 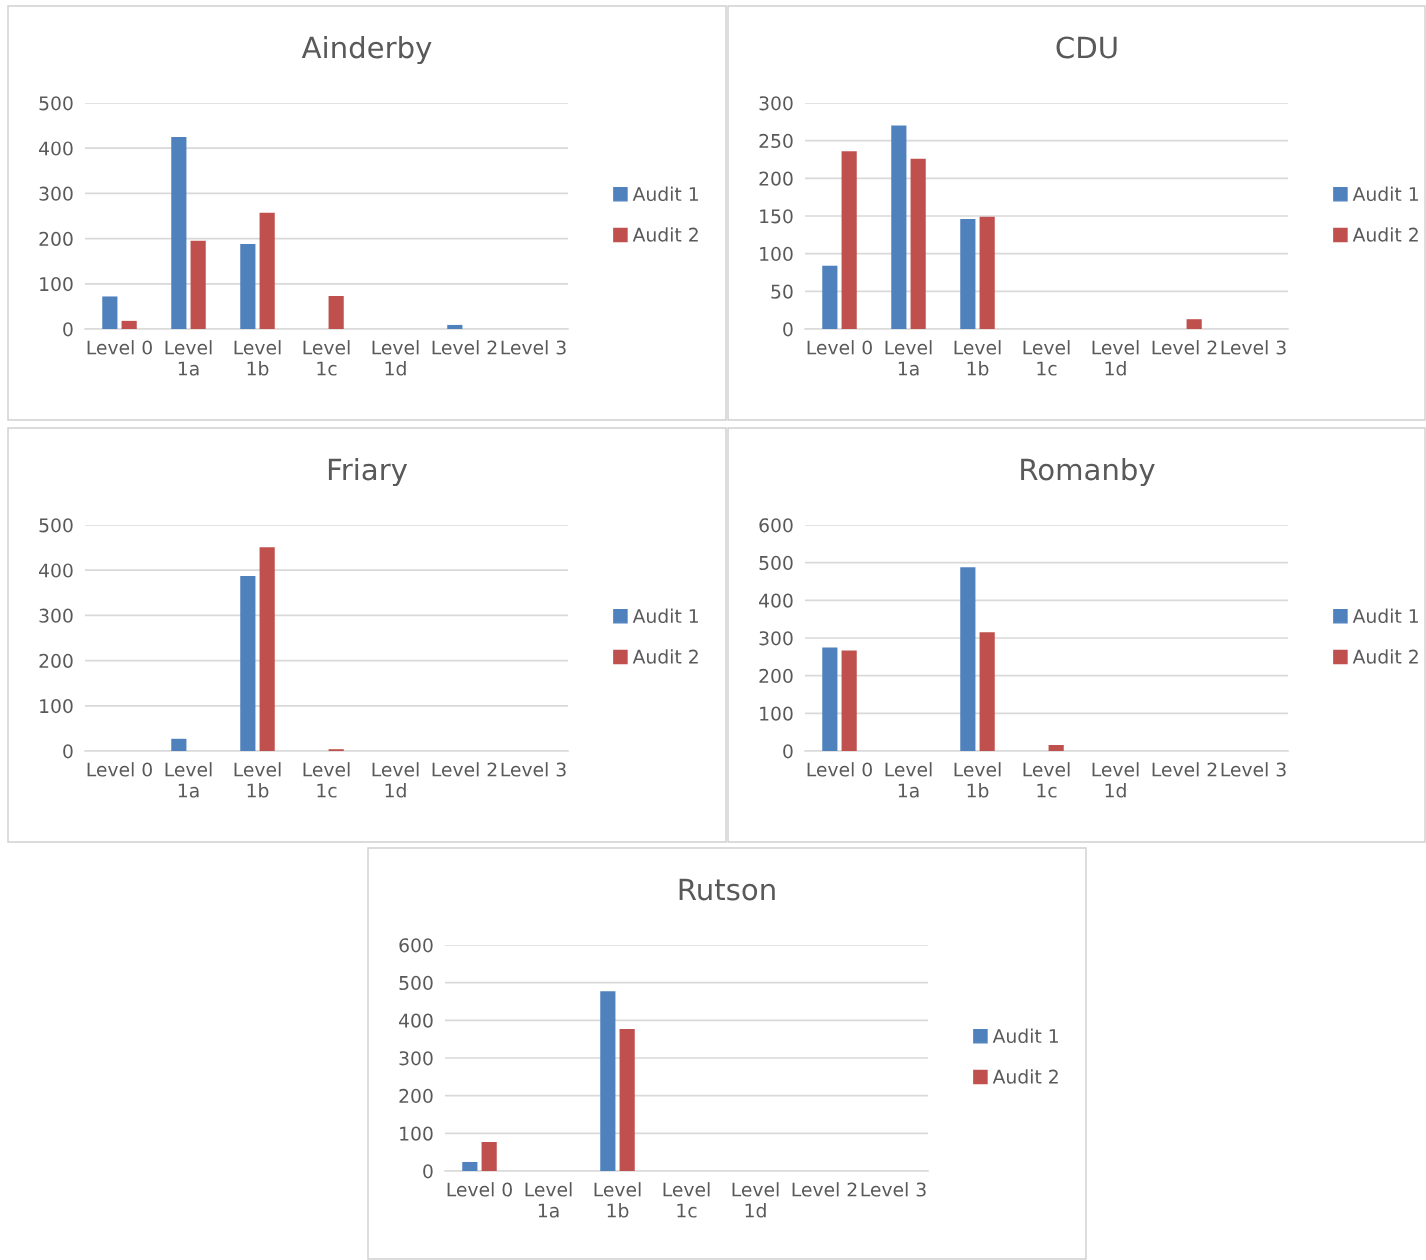 I want to click on chart-title: Ainderby, so click(x=366, y=50).